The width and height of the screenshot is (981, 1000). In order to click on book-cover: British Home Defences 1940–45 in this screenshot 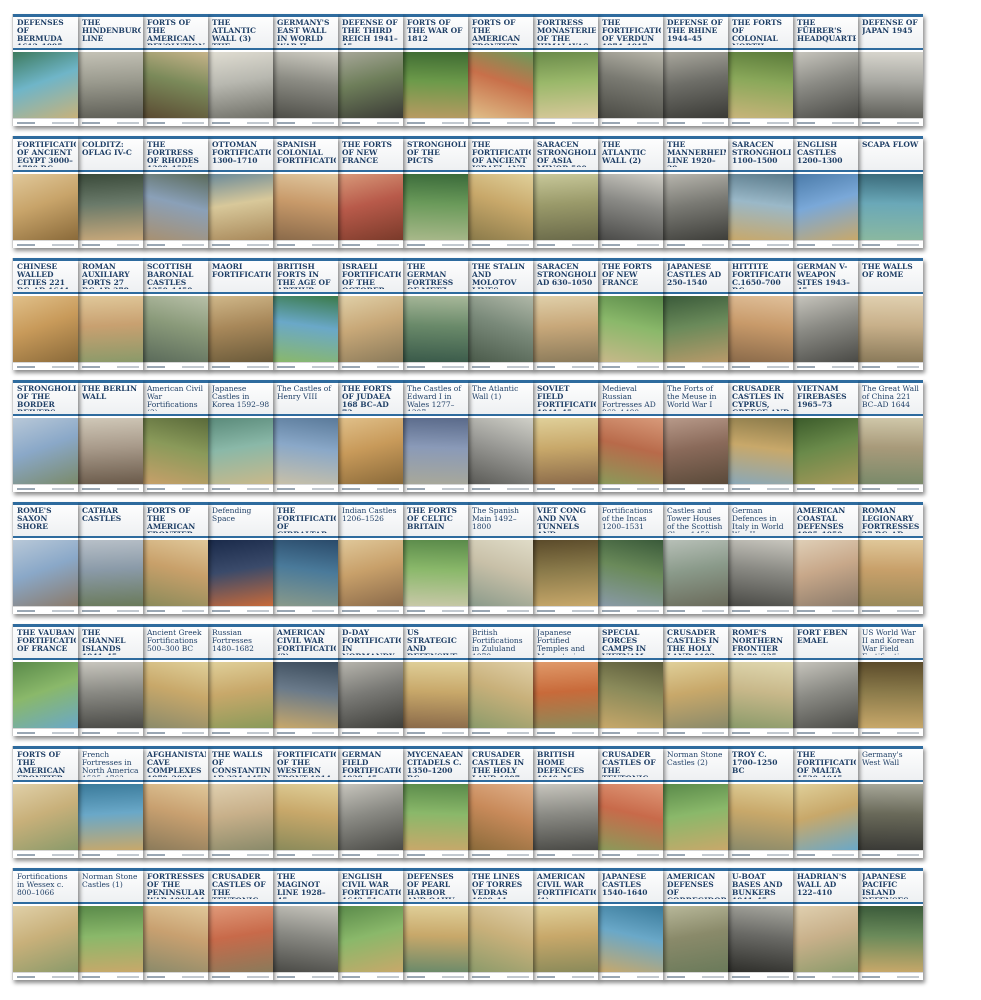, I will do `click(565, 802)`.